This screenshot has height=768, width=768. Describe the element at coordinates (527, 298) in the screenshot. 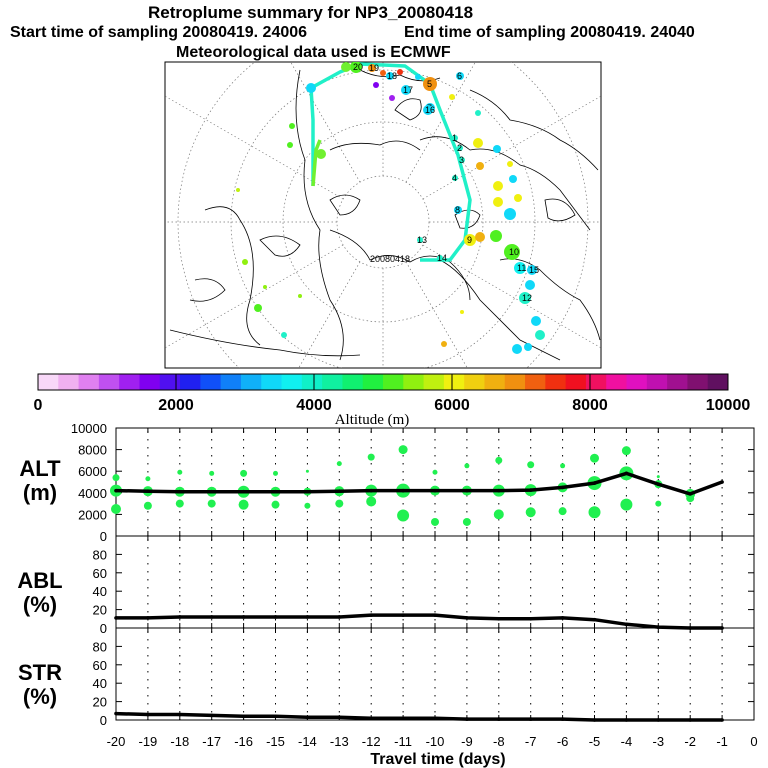

I see `map-point-label: 12` at that location.